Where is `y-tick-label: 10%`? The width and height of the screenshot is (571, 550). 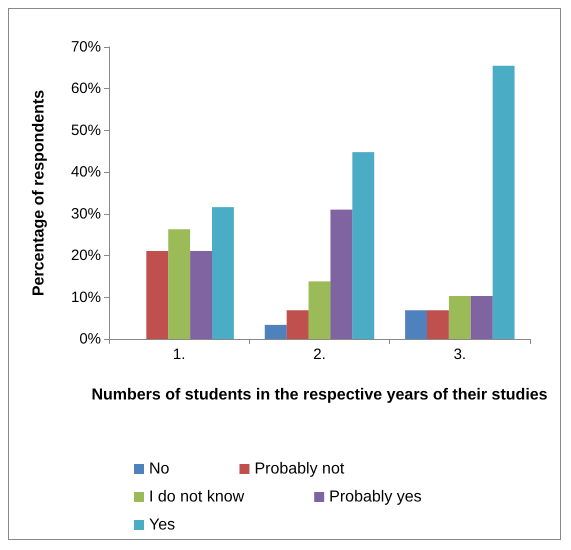
y-tick-label: 10% is located at coordinates (85, 297).